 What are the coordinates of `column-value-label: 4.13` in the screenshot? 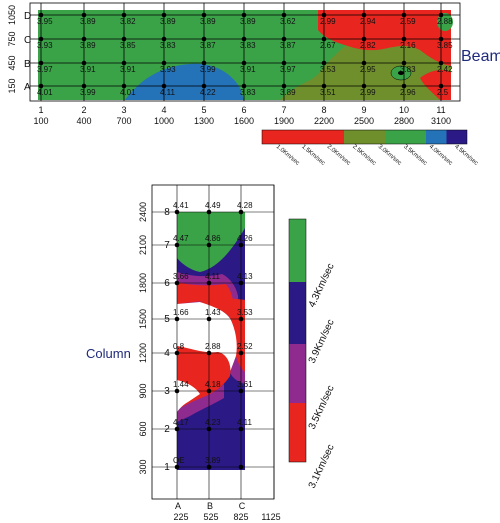 It's located at (245, 276).